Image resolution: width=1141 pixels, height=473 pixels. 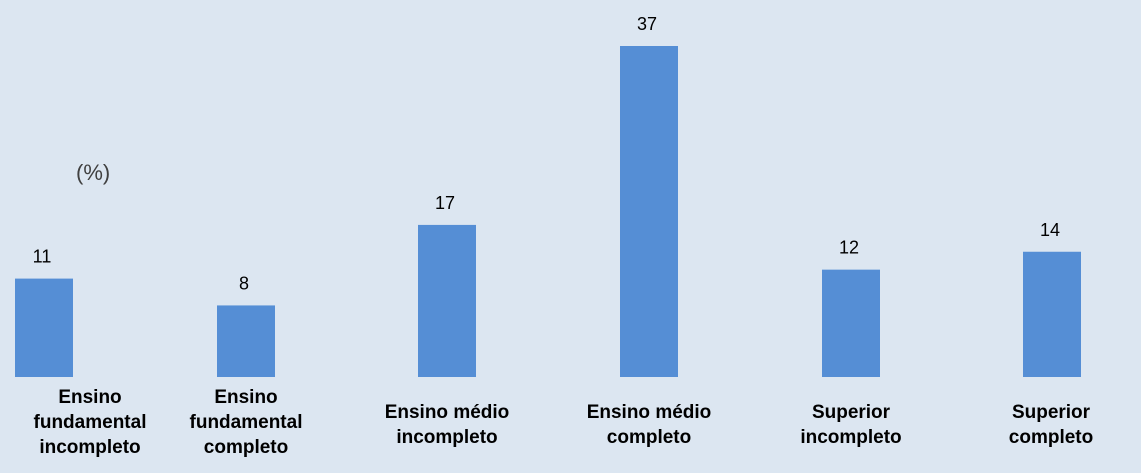 What do you see at coordinates (447, 425) in the screenshot?
I see `category-label-3: Ensino médio incompleto` at bounding box center [447, 425].